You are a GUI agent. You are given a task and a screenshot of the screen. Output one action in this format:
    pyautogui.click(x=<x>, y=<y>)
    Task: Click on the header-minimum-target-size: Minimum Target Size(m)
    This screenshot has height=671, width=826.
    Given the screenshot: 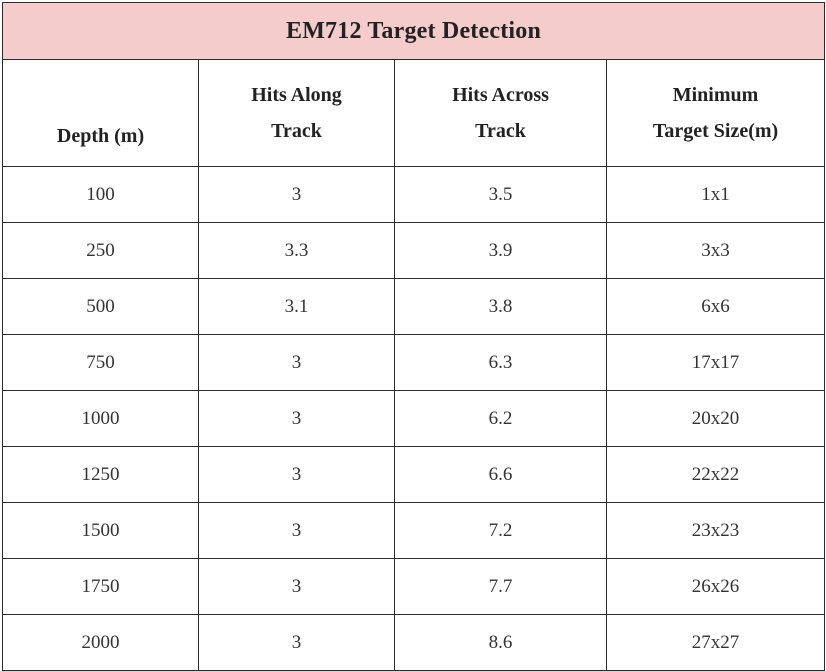 What is the action you would take?
    pyautogui.click(x=715, y=113)
    